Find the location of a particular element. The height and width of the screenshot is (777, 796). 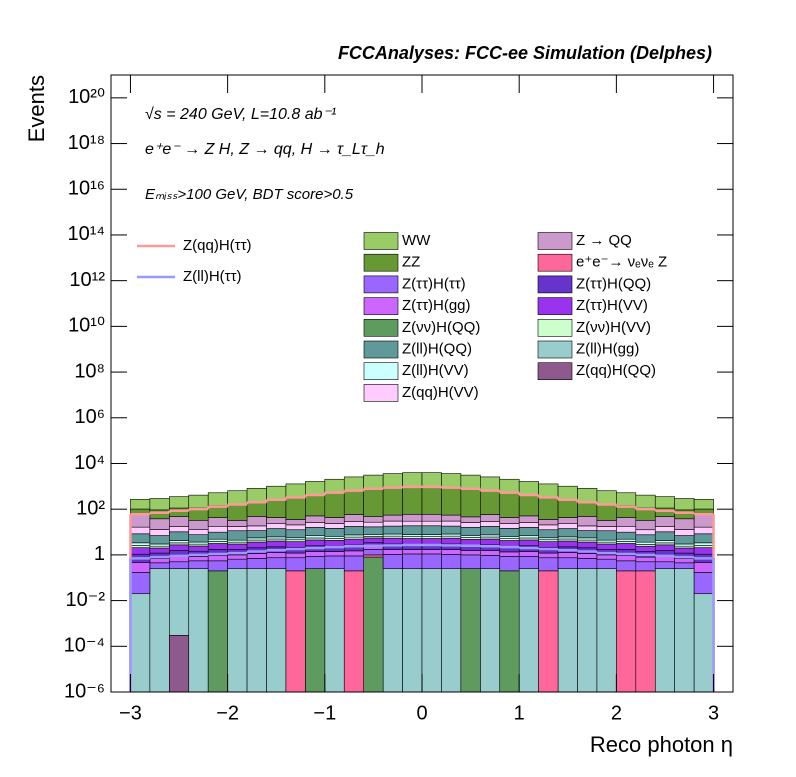

x-tick-label: 3 is located at coordinates (713, 713).